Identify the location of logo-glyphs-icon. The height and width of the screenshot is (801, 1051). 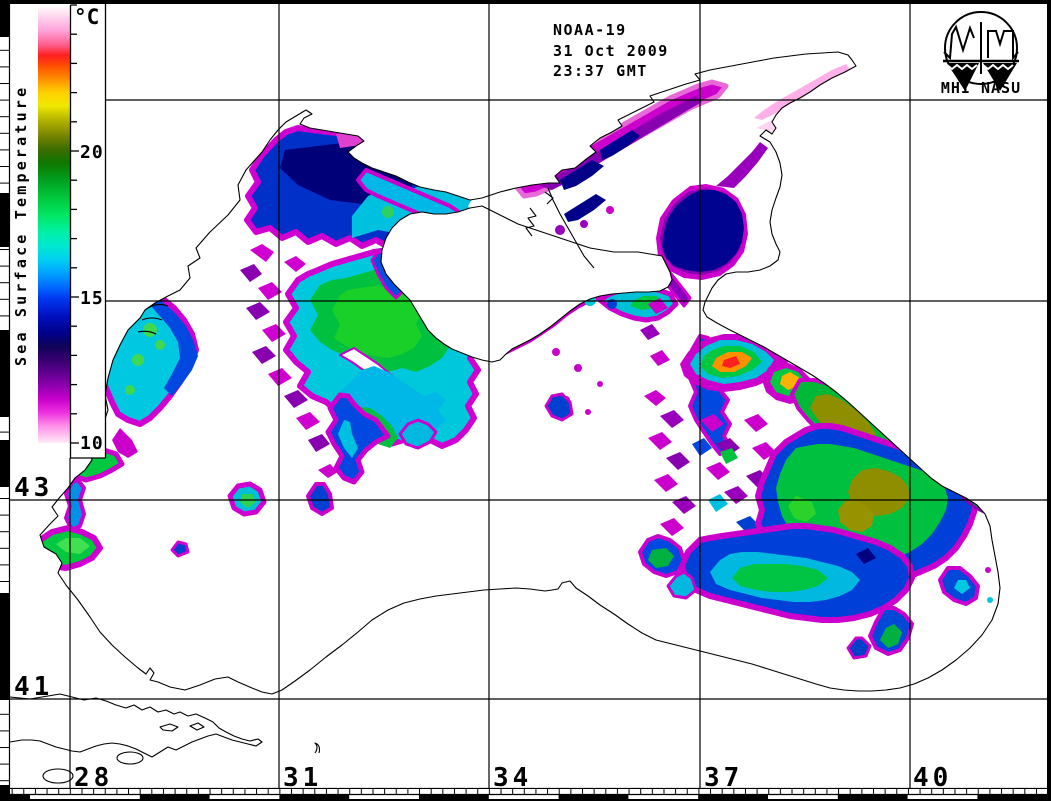
(981, 48).